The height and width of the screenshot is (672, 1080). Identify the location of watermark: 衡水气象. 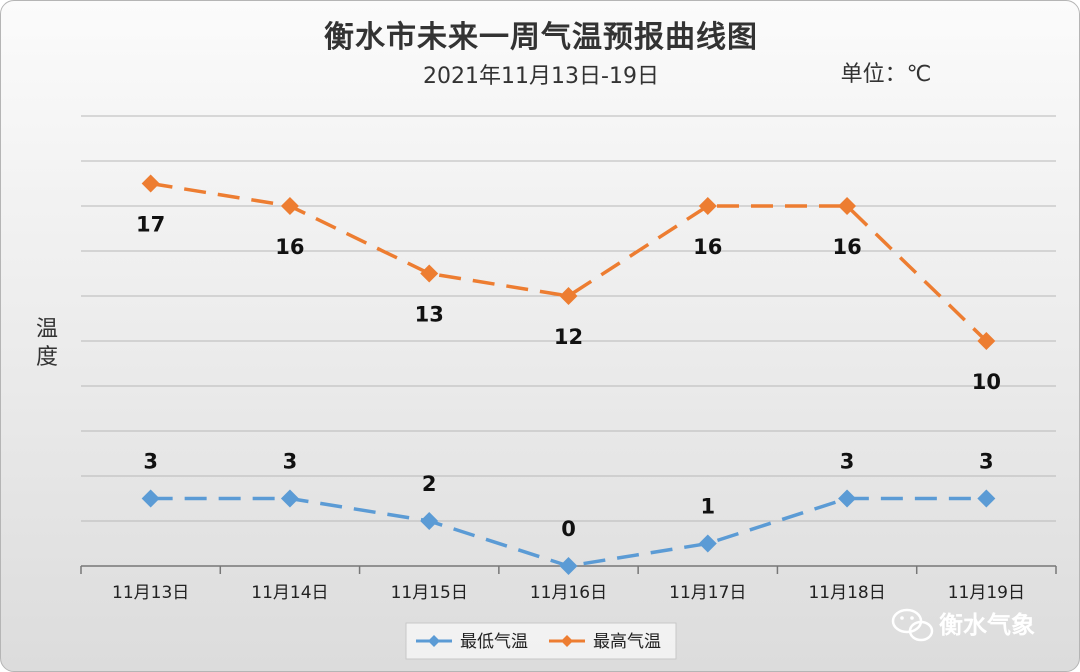
(963, 625).